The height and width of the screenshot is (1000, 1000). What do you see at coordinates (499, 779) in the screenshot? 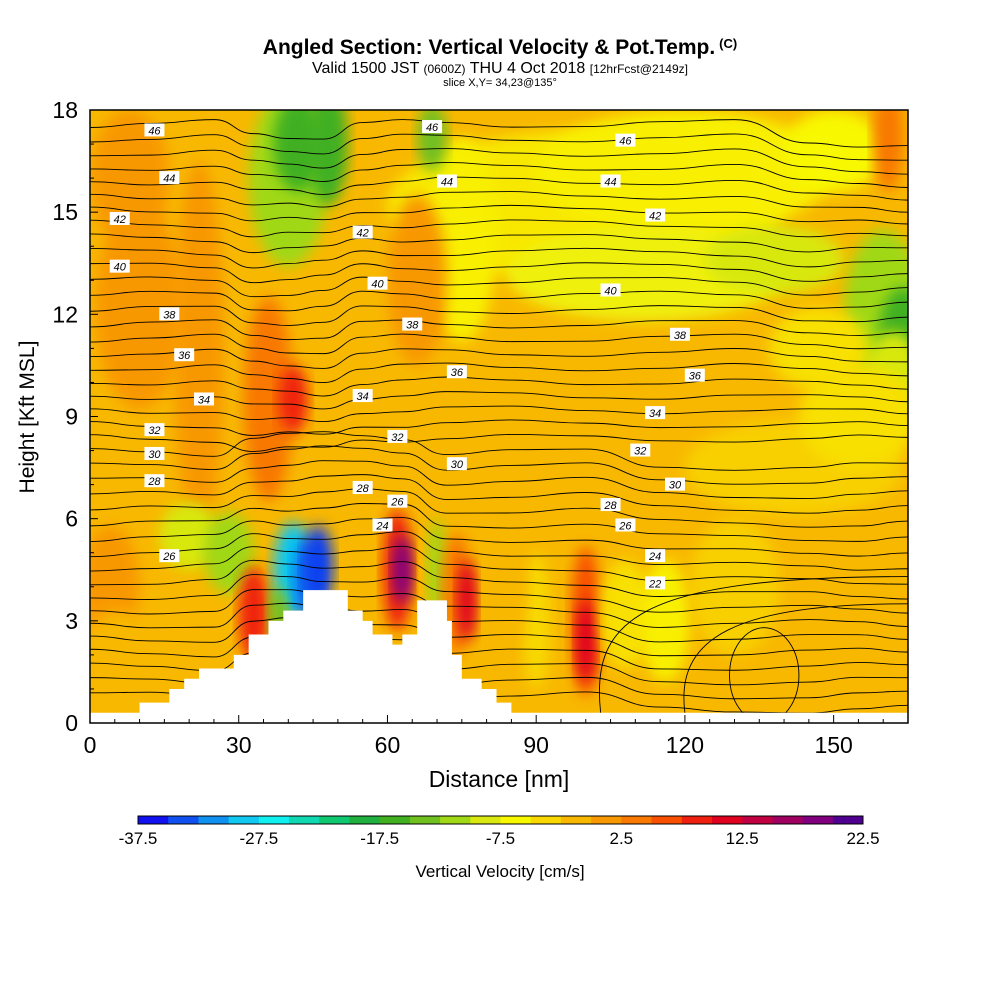
I see `x-axis-label: Distance [nm]` at bounding box center [499, 779].